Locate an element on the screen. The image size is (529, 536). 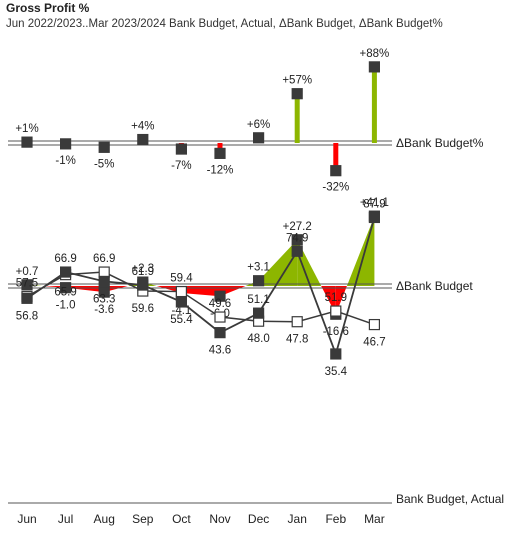
budget-data-label: 59.6 is located at coordinates (143, 309).